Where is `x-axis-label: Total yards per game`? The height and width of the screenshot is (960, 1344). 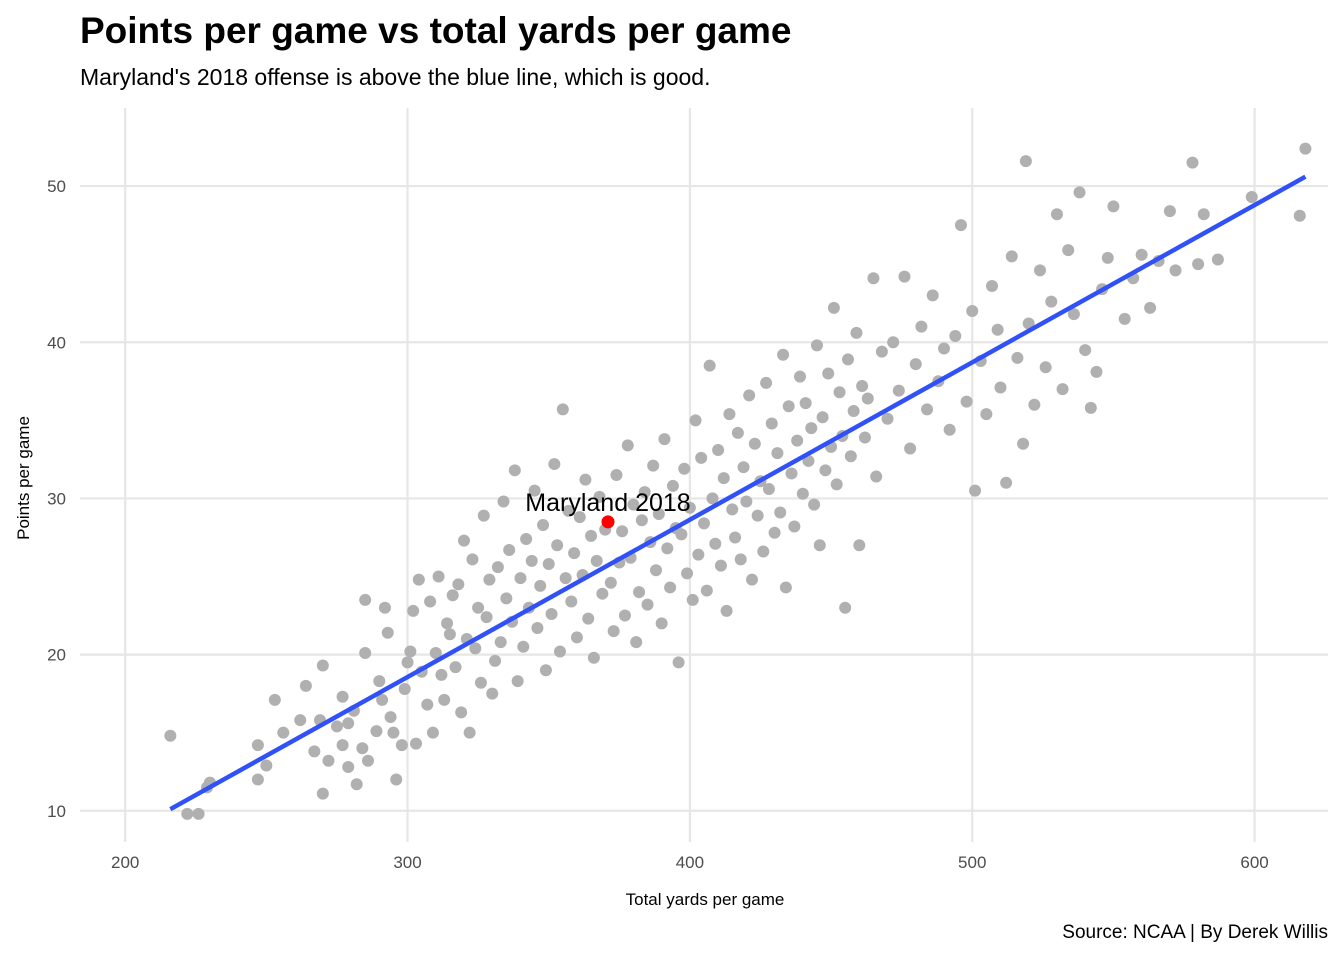 x-axis-label: Total yards per game is located at coordinates (705, 899).